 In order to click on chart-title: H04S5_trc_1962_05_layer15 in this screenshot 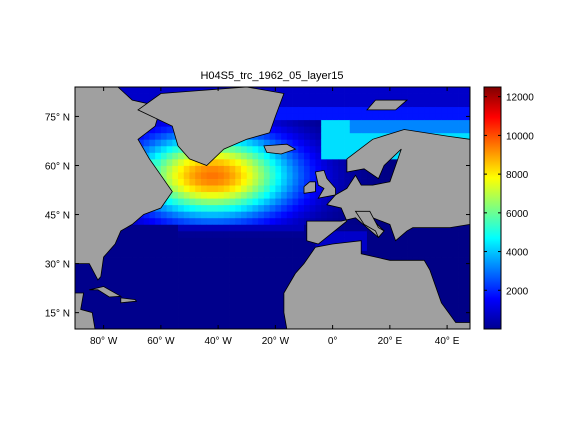, I will do `click(271, 76)`.